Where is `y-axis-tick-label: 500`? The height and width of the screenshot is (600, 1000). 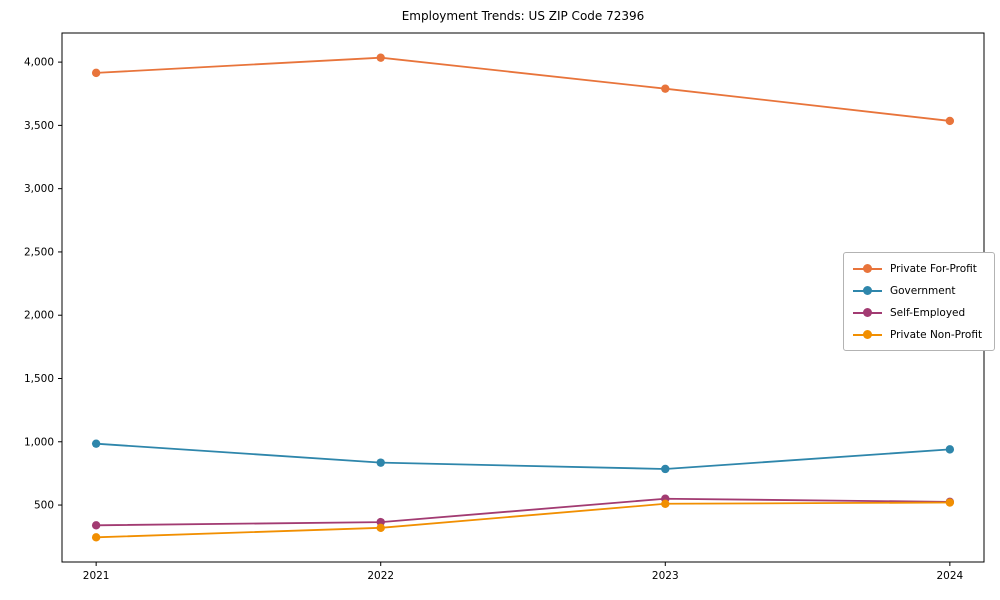
y-axis-tick-label: 500 is located at coordinates (44, 506).